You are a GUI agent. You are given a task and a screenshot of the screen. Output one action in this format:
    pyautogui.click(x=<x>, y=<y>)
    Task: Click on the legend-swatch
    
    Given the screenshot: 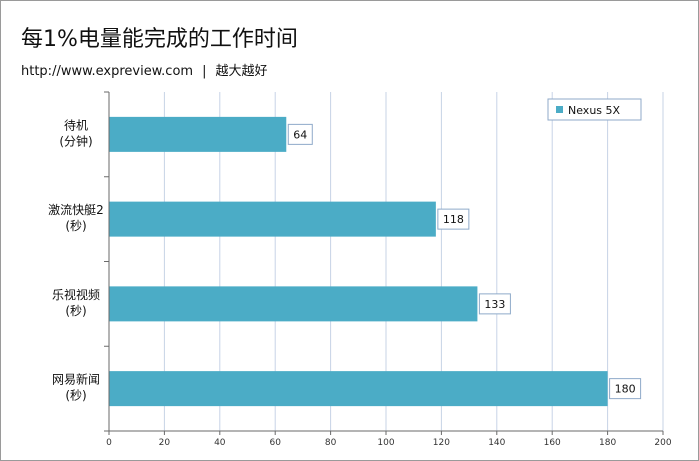 What is the action you would take?
    pyautogui.click(x=559, y=109)
    